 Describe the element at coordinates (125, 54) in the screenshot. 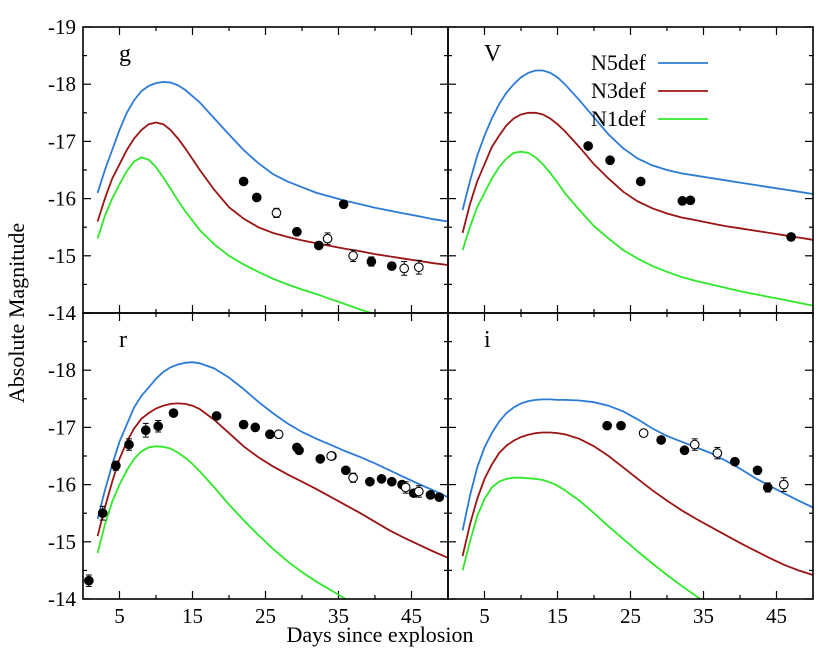

I see `panel-label: g` at that location.